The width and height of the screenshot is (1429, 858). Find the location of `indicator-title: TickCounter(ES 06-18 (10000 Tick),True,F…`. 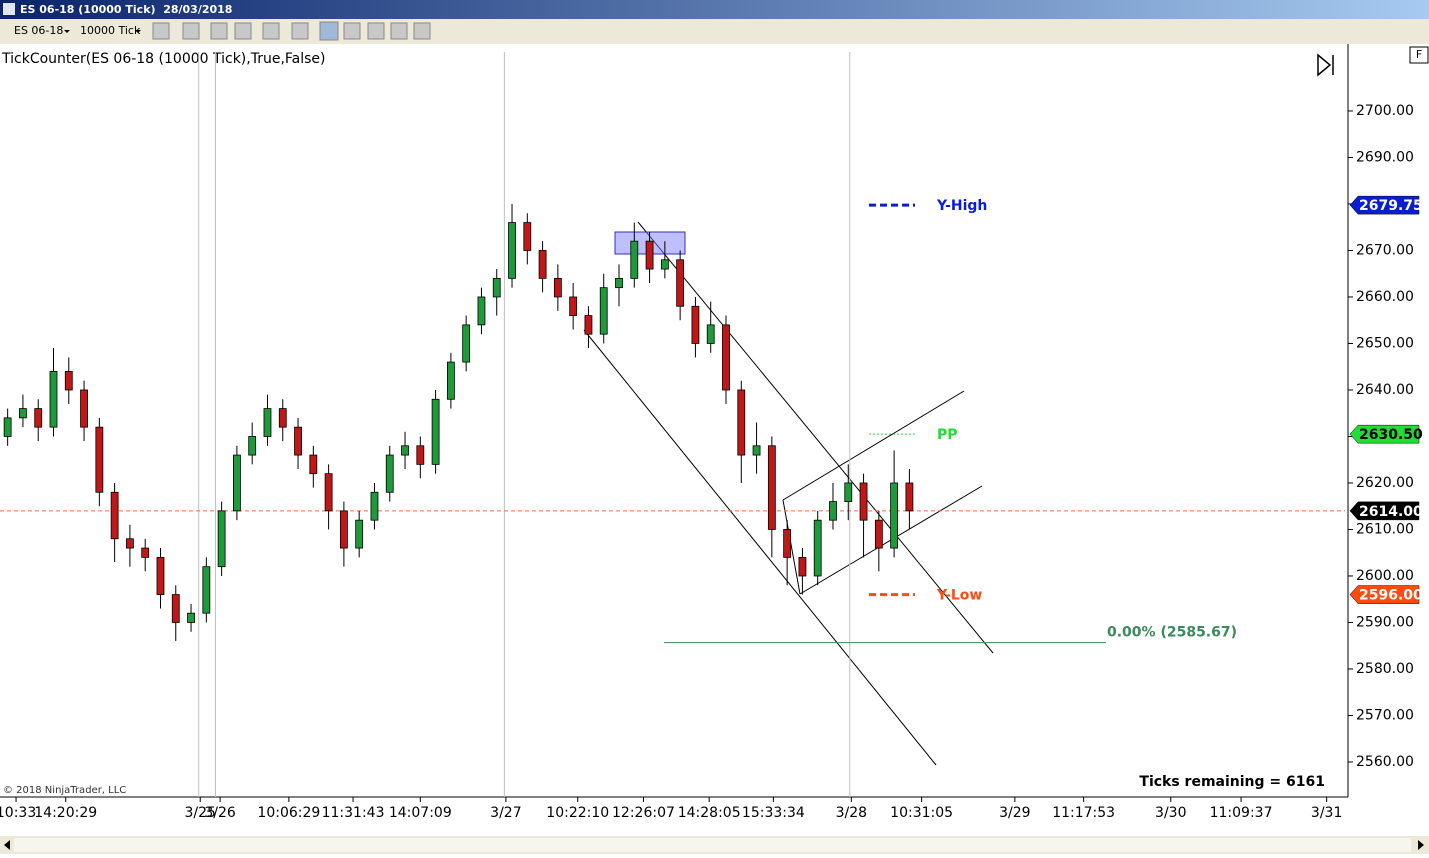

indicator-title: TickCounter(ES 06-18 (10000 Tick),True,F… is located at coordinates (163, 59).